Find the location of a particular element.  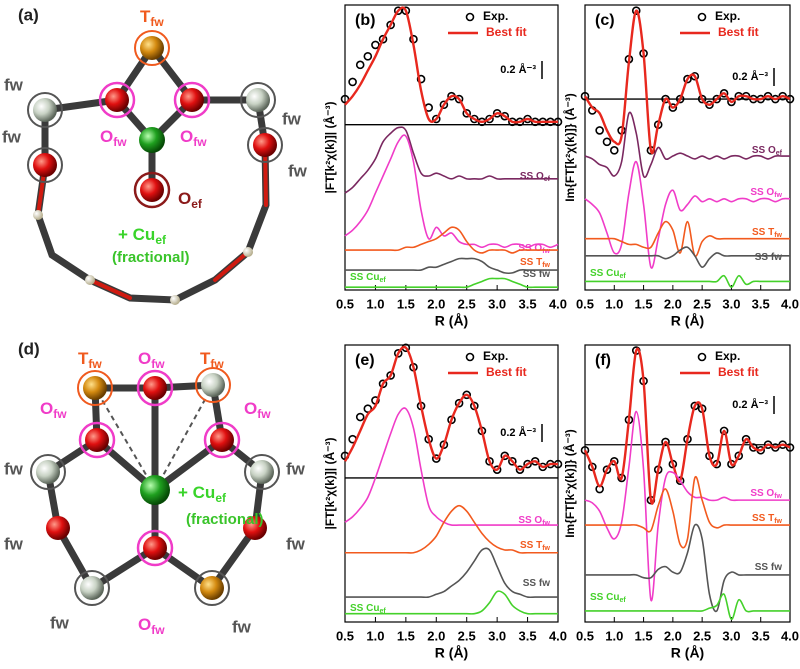

y-axis-label: Im{FT[k²χ(k)]} (Å⁻³) is located at coordinates (569, 147).